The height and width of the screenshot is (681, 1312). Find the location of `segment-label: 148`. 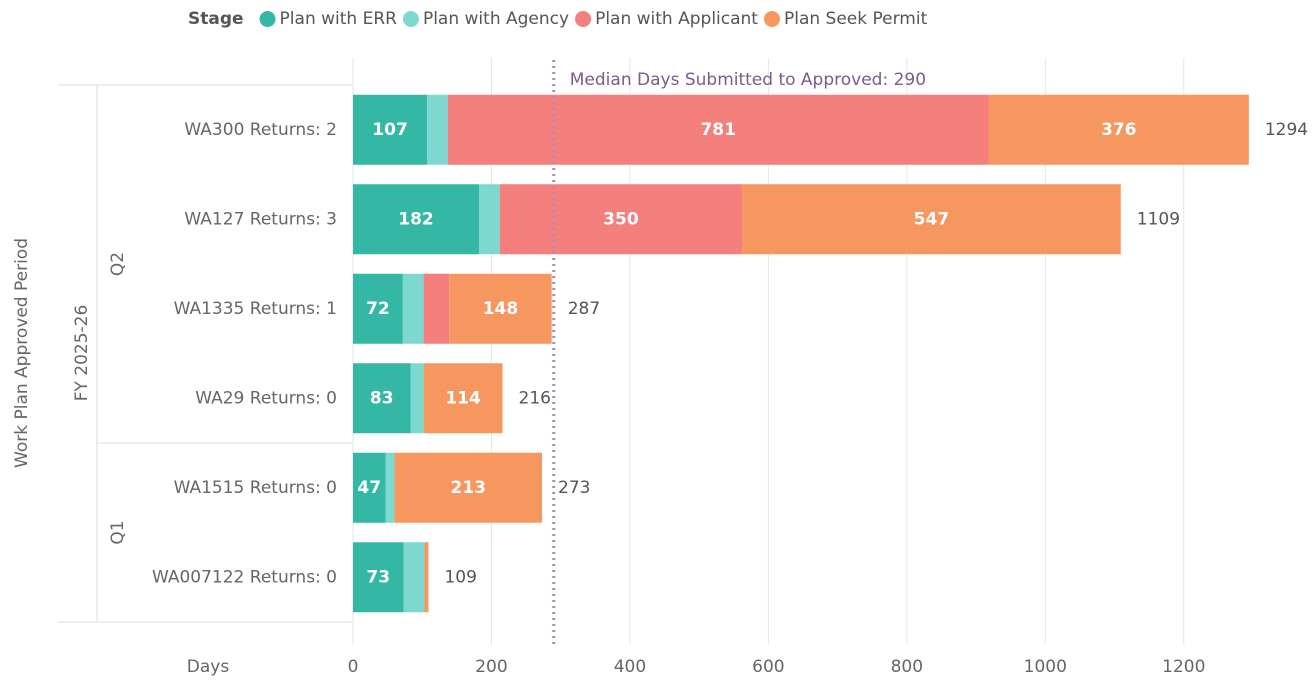

segment-label: 148 is located at coordinates (501, 309).